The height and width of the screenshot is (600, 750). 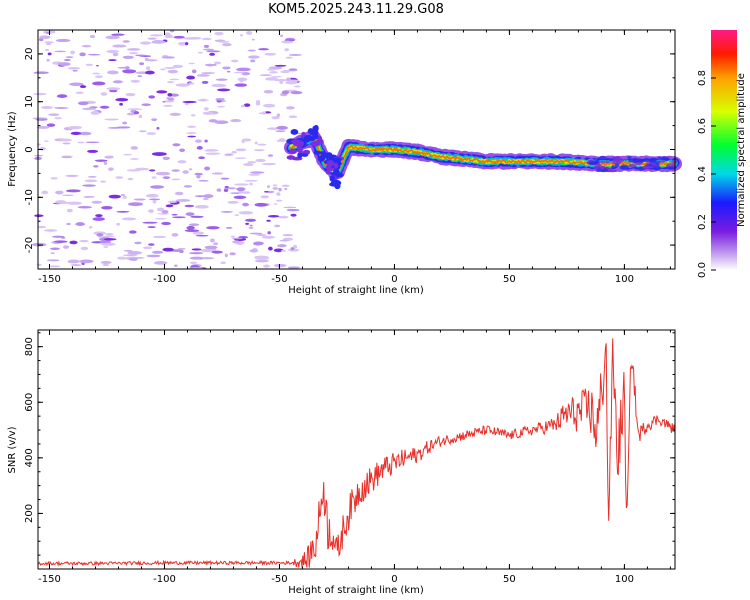 What do you see at coordinates (741, 150) in the screenshot?
I see `colorbar-label: Normalized spectral amplitude` at bounding box center [741, 150].